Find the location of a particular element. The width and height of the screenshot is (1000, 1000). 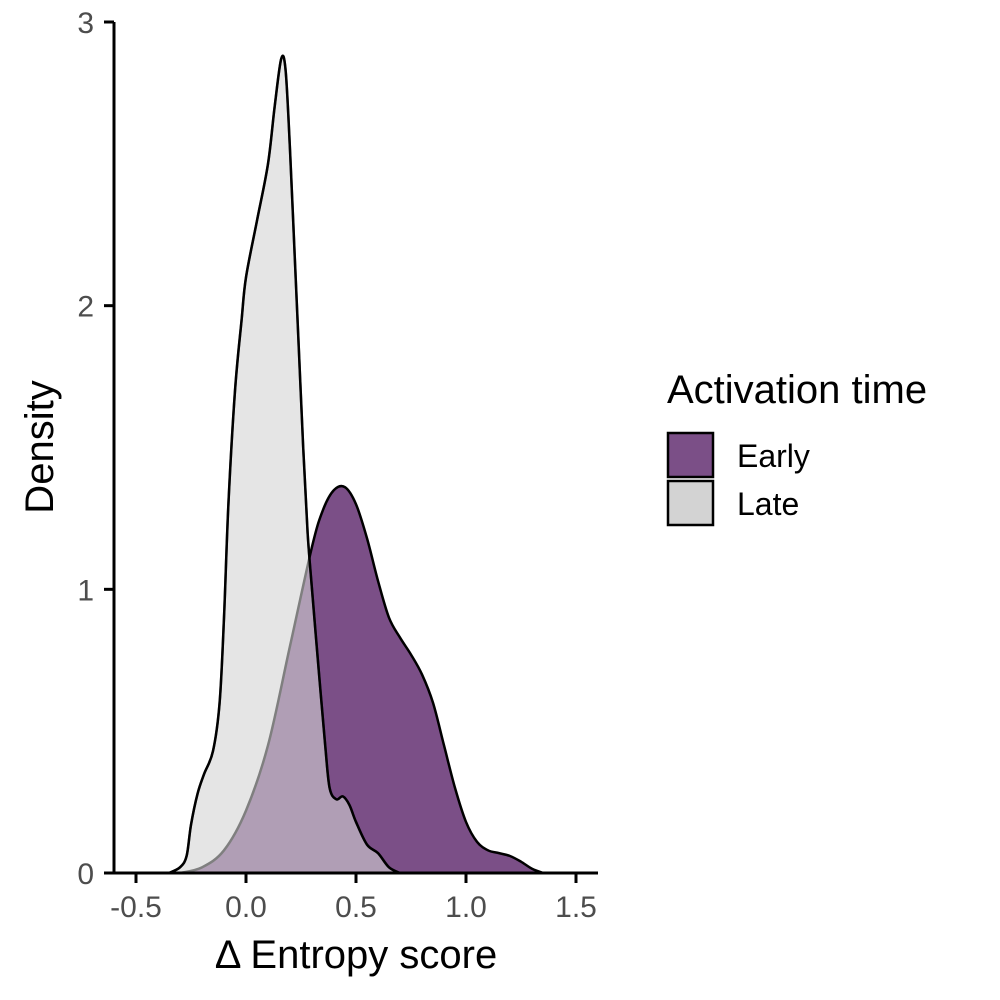

legend-entries: Early Late is located at coordinates (738, 479).